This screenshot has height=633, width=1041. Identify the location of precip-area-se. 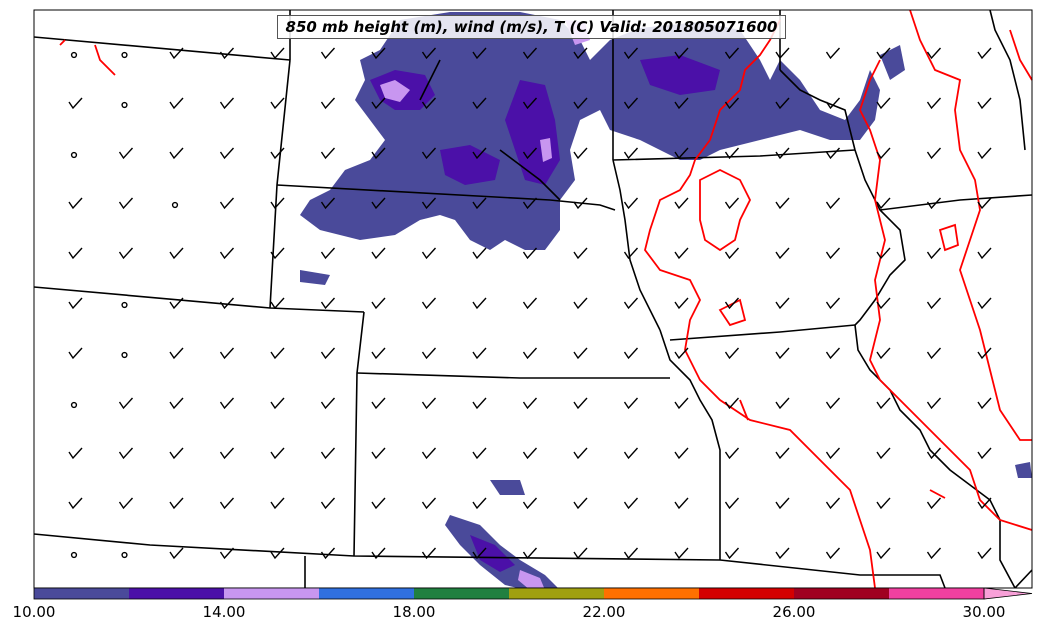
(1023, 470).